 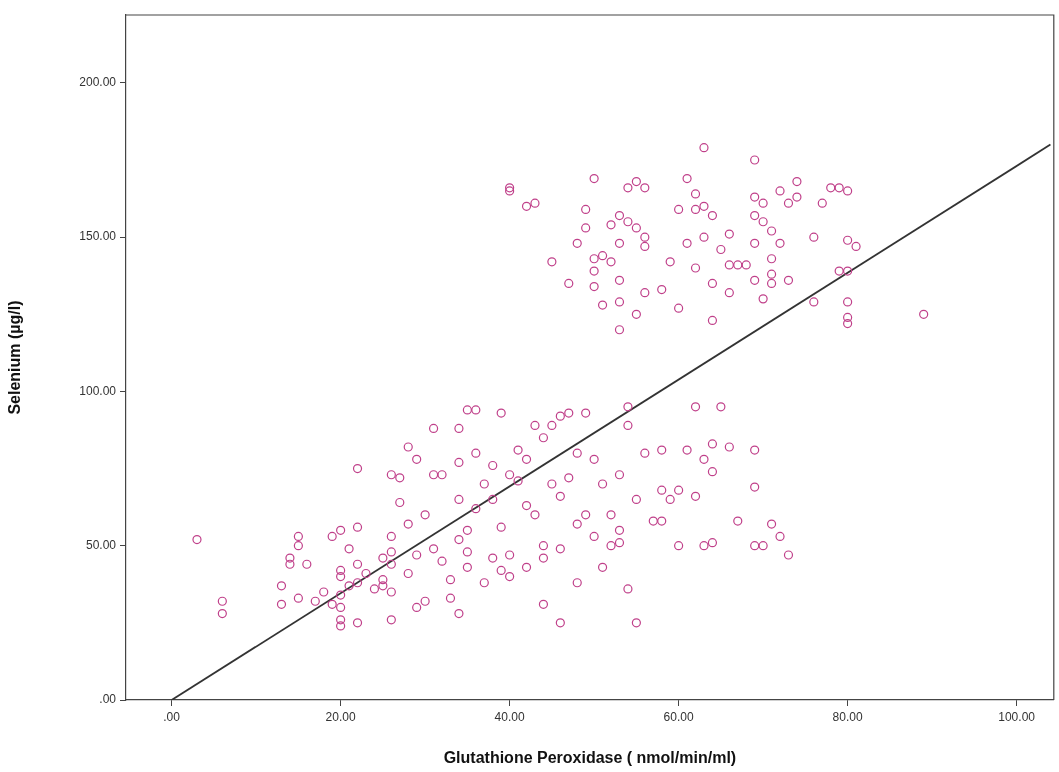 What do you see at coordinates (340, 716) in the screenshot?
I see `x-tick-label: 20.00` at bounding box center [340, 716].